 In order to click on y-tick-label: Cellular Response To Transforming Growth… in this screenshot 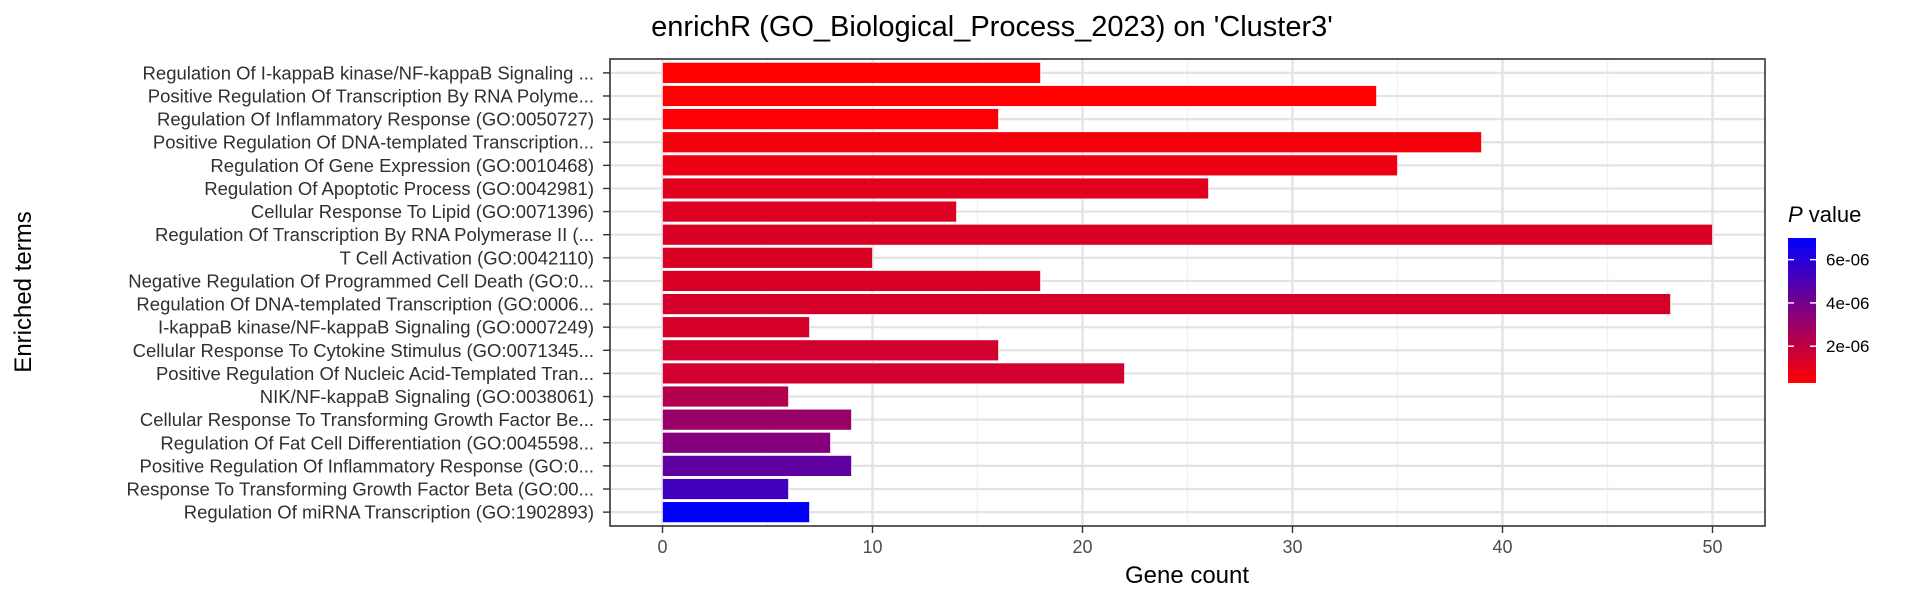, I will do `click(367, 419)`.